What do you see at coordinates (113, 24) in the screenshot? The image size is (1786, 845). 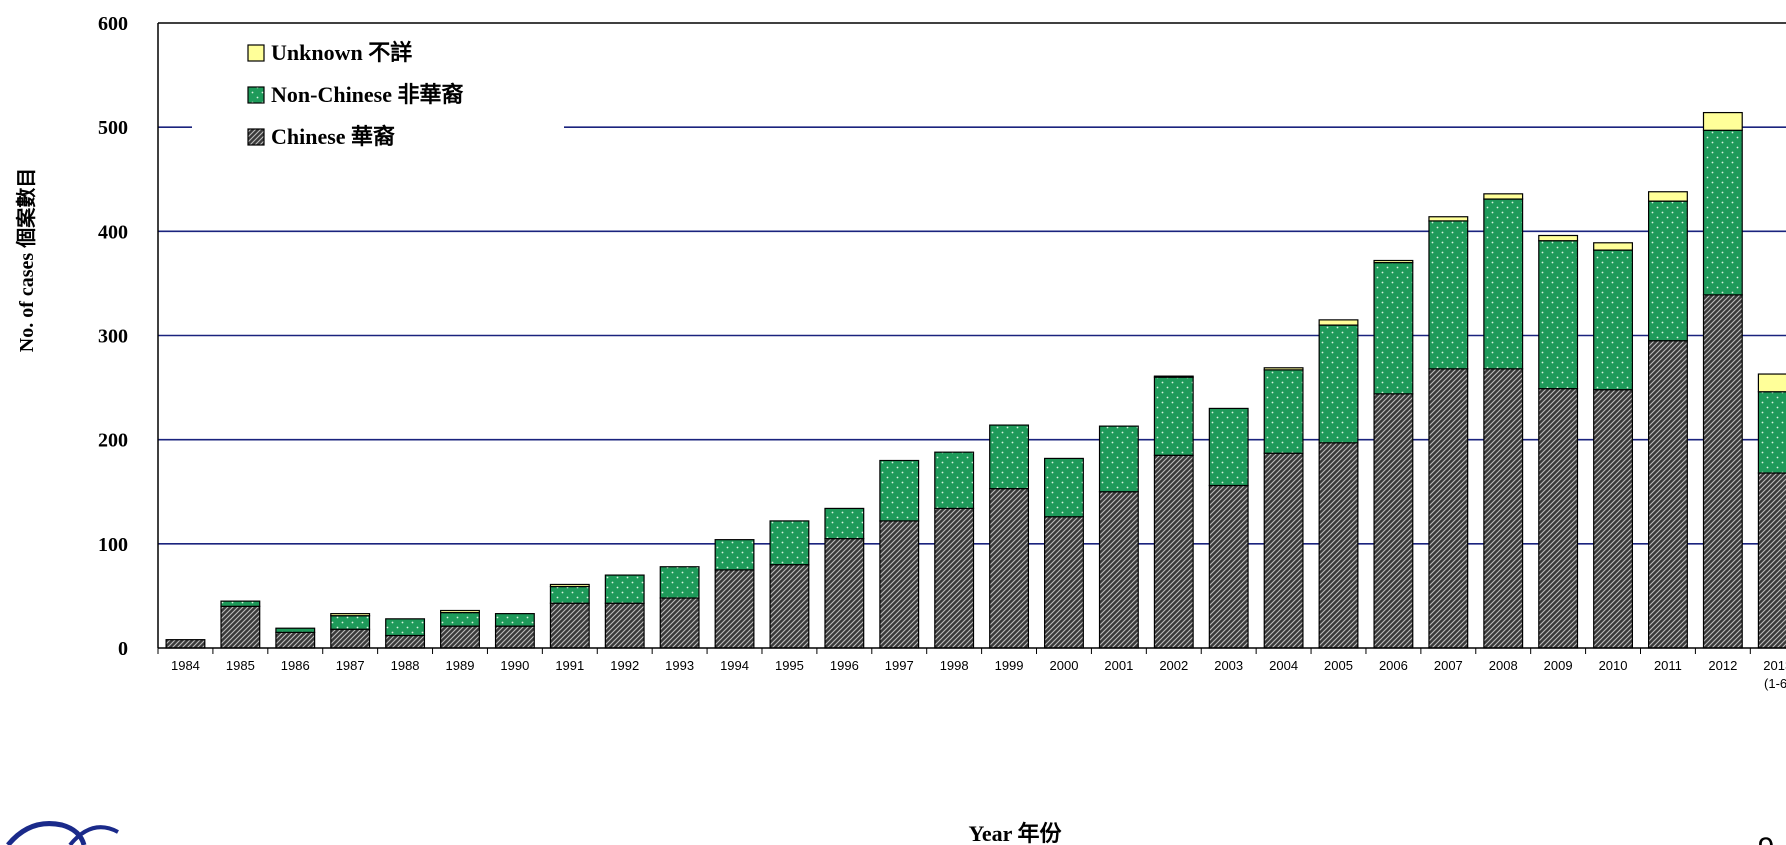 I see `y-tick-label: 600` at bounding box center [113, 24].